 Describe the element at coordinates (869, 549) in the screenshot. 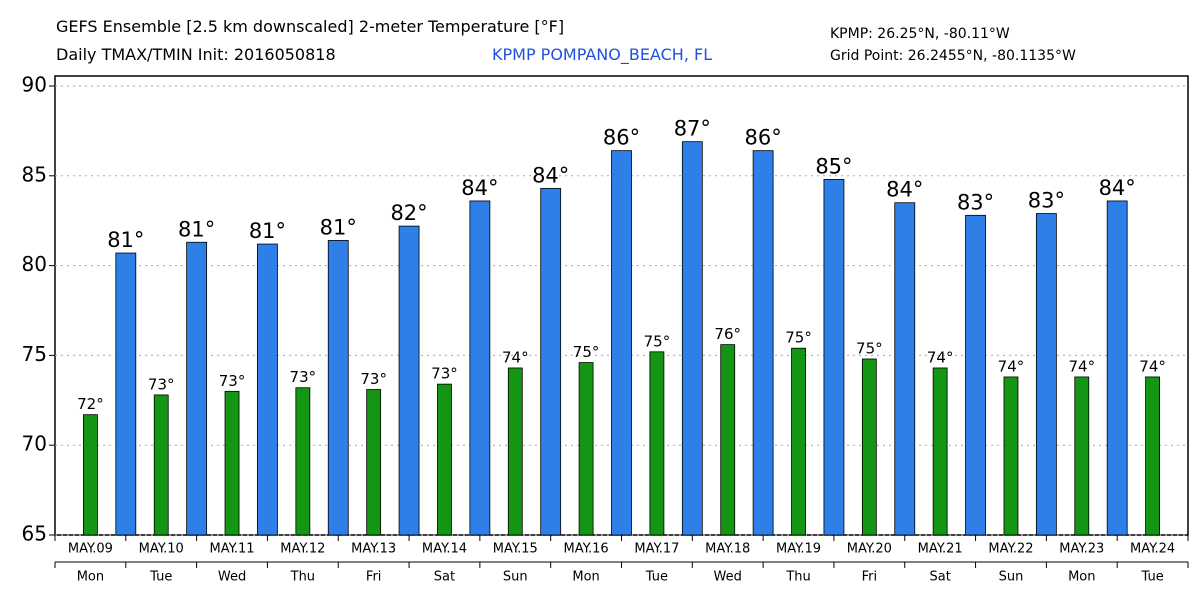

I see `x-tick-label: MAY.20` at that location.